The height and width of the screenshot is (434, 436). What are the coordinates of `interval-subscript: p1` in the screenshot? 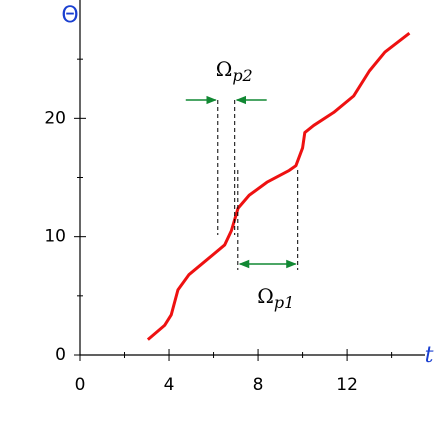 It's located at (284, 302).